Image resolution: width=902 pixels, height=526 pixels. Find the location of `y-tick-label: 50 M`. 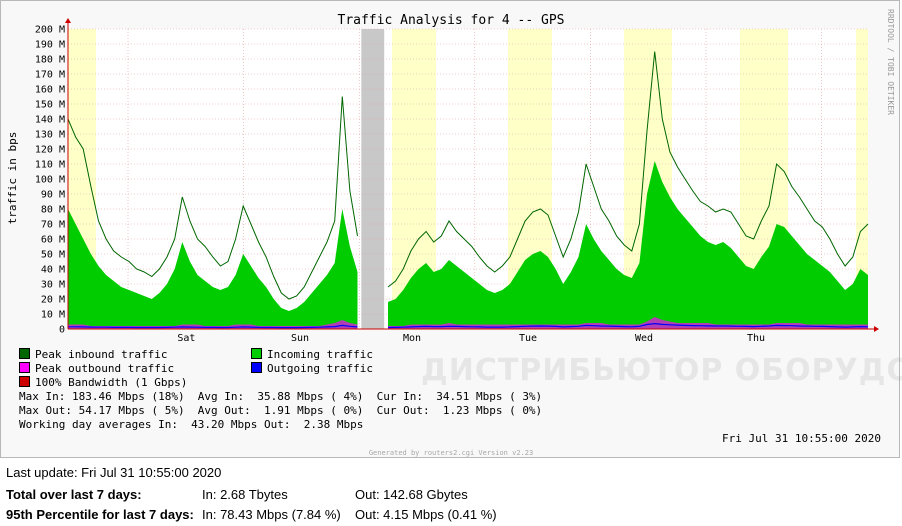

y-tick-label: 50 M is located at coordinates (53, 255).